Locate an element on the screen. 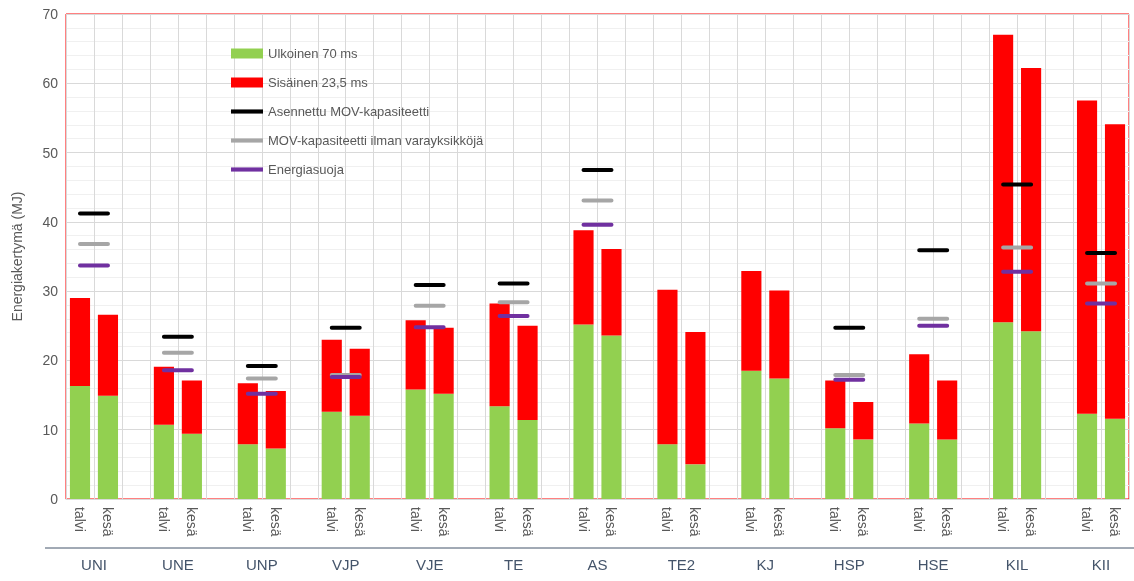 This screenshot has width=1134, height=581. y-tick-label: 10 is located at coordinates (50, 429).